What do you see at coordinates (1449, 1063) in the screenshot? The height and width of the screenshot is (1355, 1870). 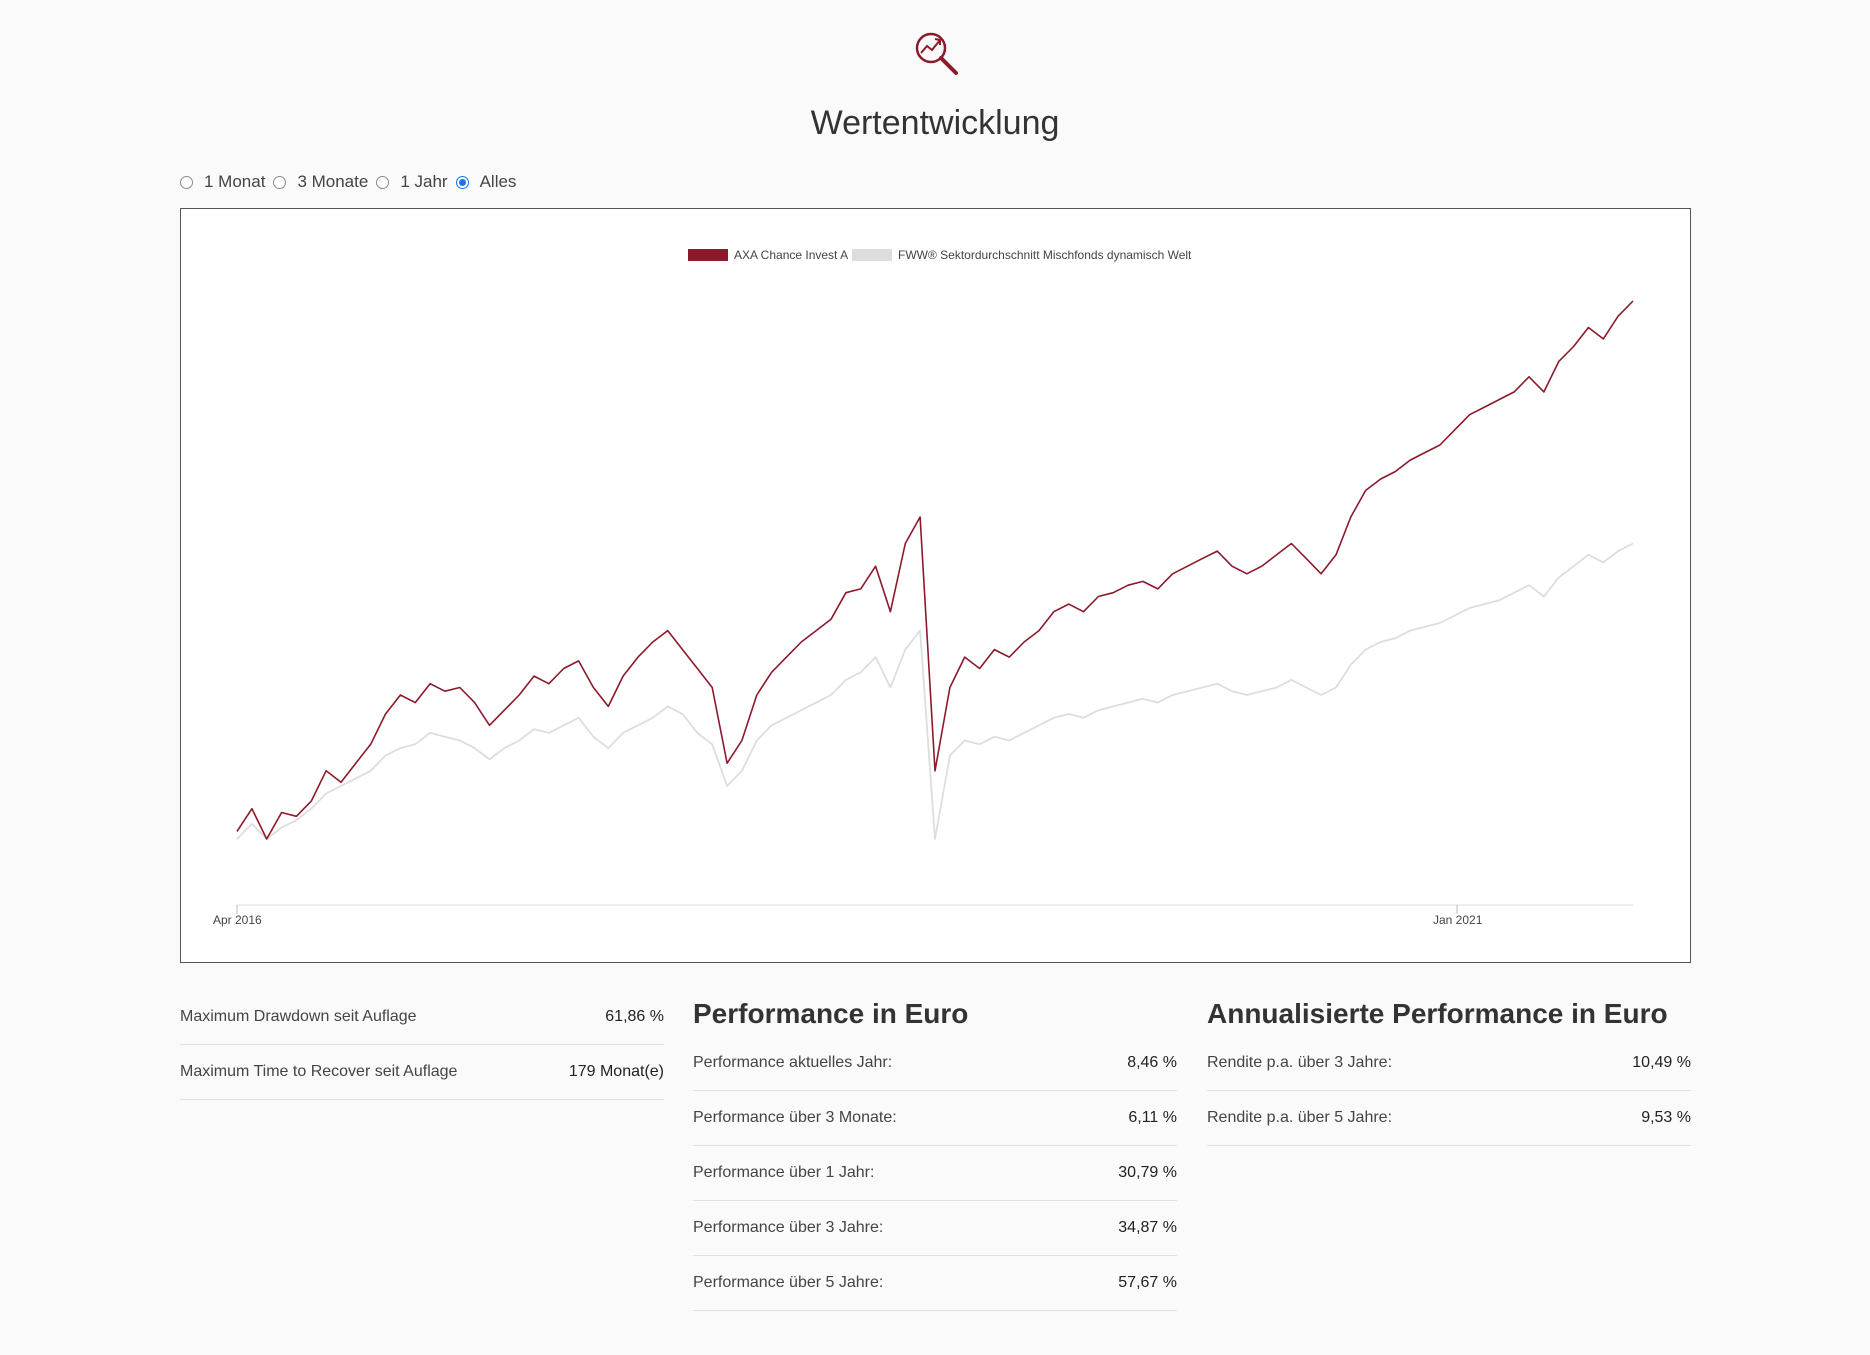 I see `stat-row: Rendite p.a. über 3 Jahre: 10,49 %` at bounding box center [1449, 1063].